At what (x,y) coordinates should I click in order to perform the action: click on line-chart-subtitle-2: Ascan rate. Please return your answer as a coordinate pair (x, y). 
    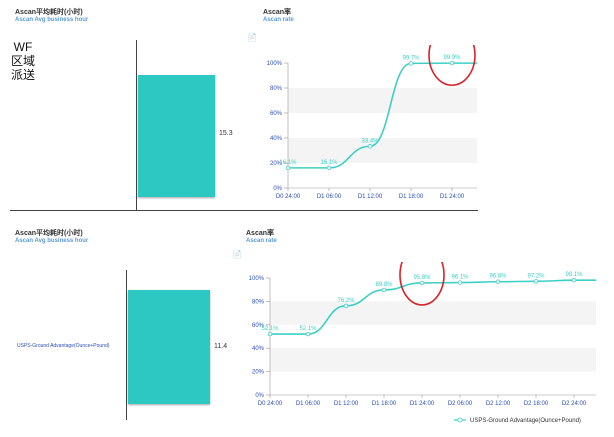
    Looking at the image, I should click on (261, 241).